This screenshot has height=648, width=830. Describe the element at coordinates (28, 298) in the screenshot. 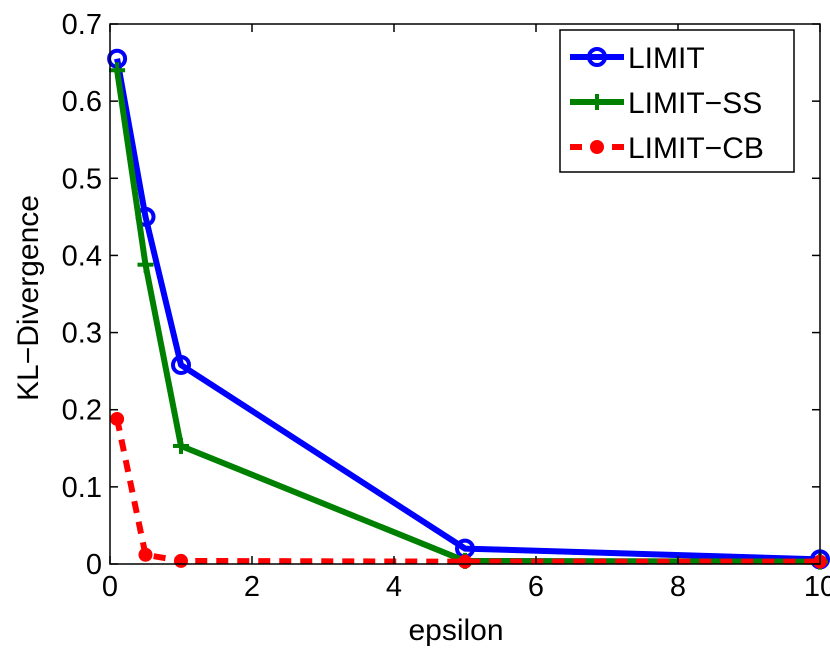

I see `y-axis-label: KL−Divergence` at that location.